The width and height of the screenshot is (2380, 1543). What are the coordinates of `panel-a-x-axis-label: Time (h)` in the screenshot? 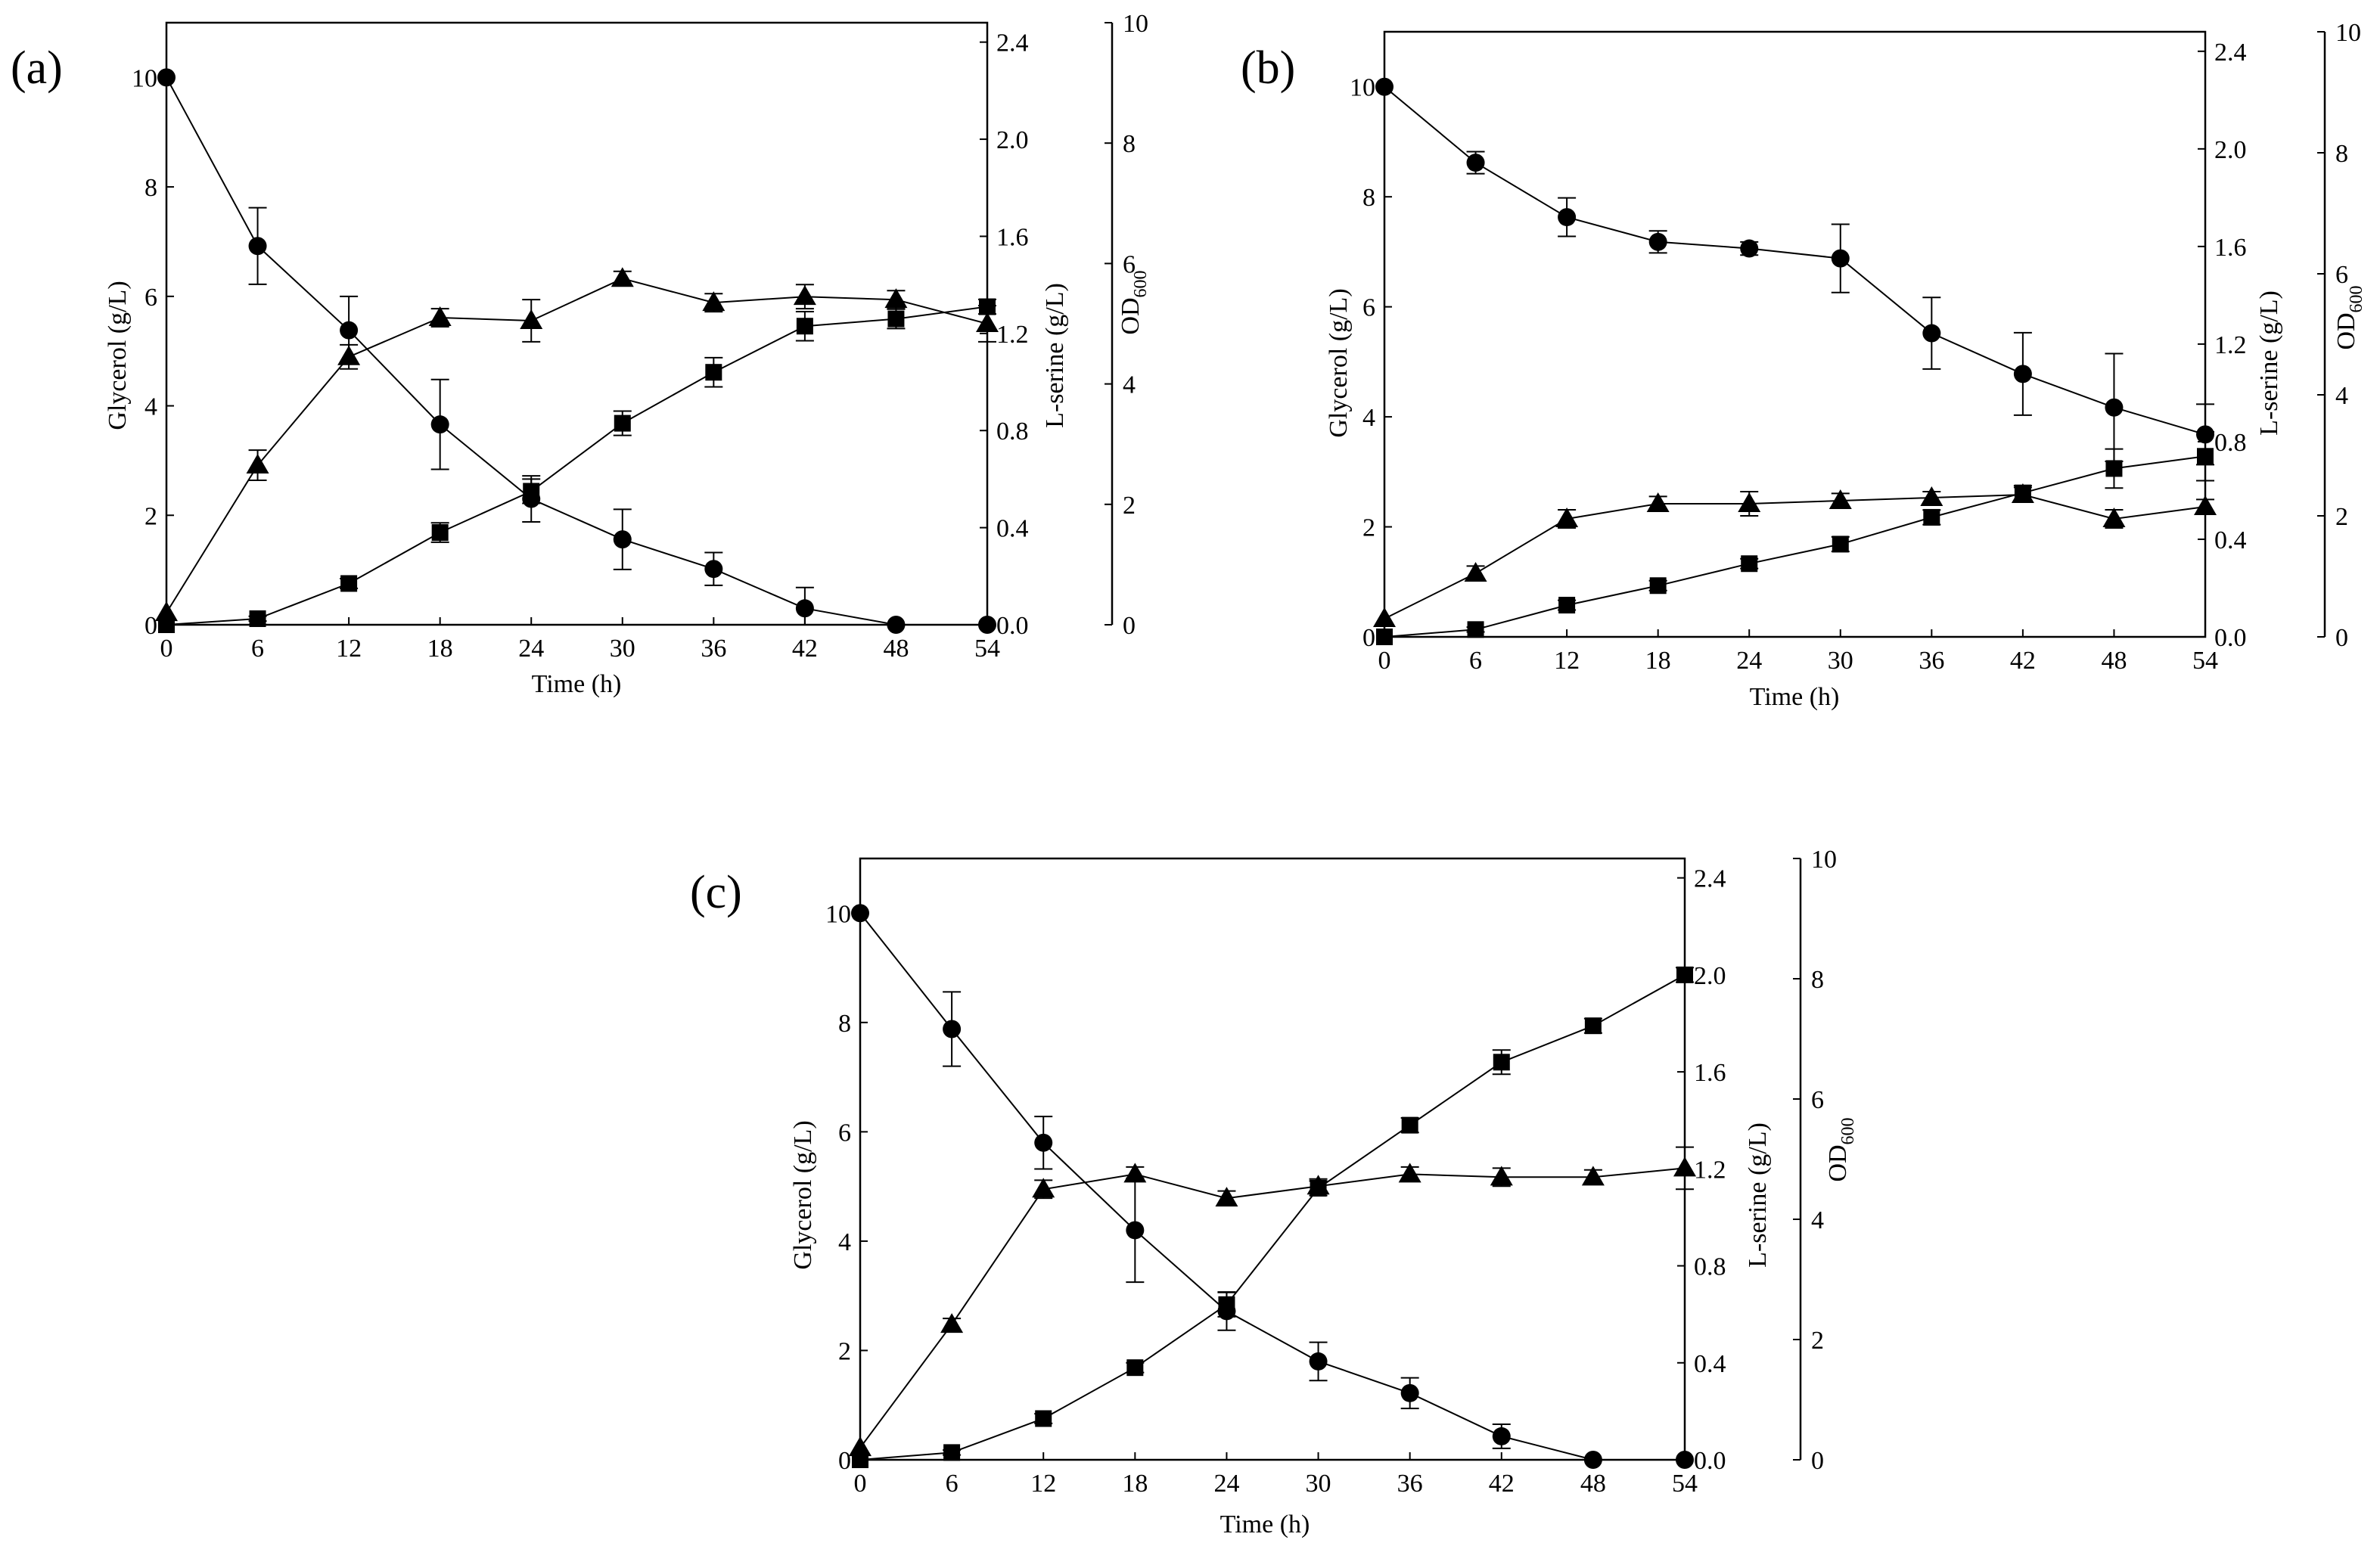 It's located at (577, 684).